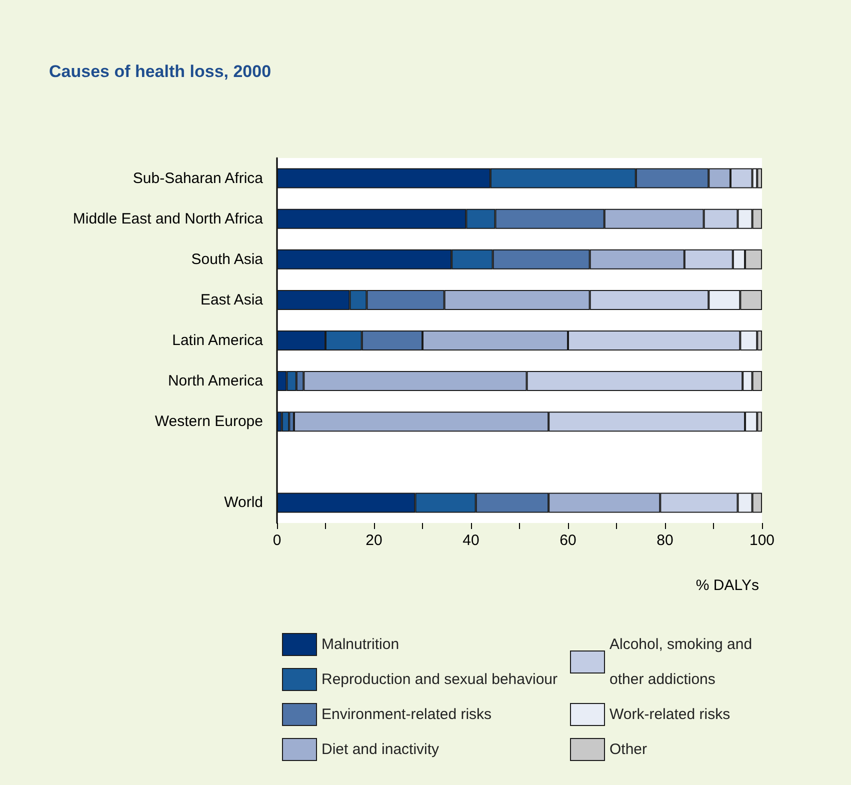 This screenshot has width=851, height=785. What do you see at coordinates (471, 540) in the screenshot?
I see `x-tick-label: 40` at bounding box center [471, 540].